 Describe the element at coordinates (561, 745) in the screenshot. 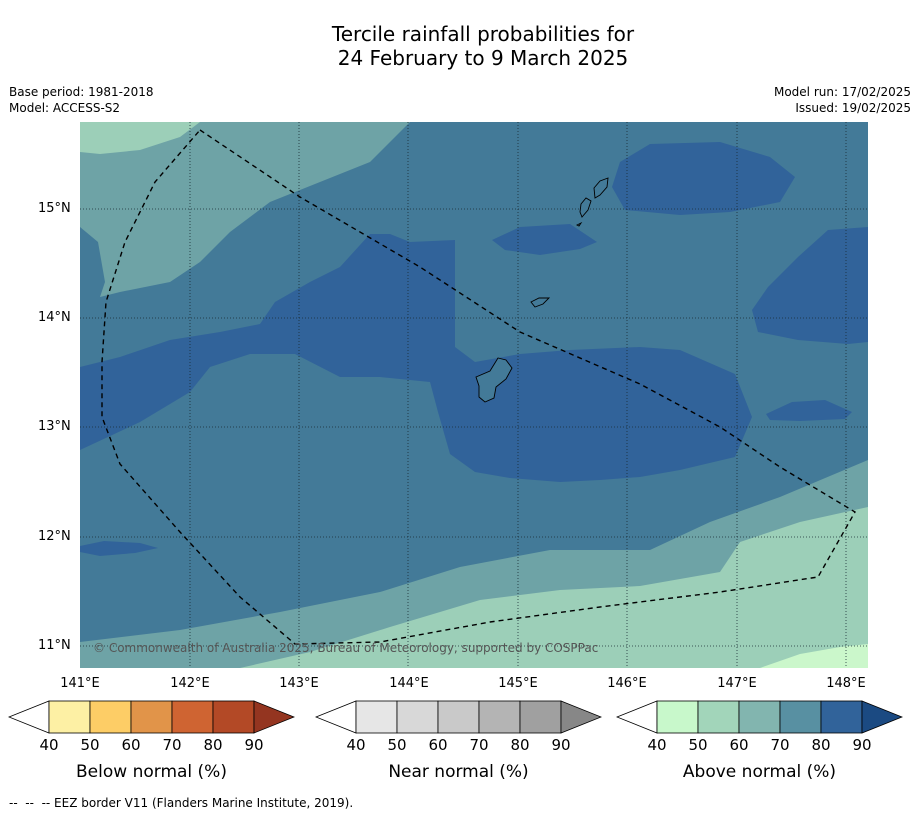

I see `colorbar-near-tick: 90` at that location.